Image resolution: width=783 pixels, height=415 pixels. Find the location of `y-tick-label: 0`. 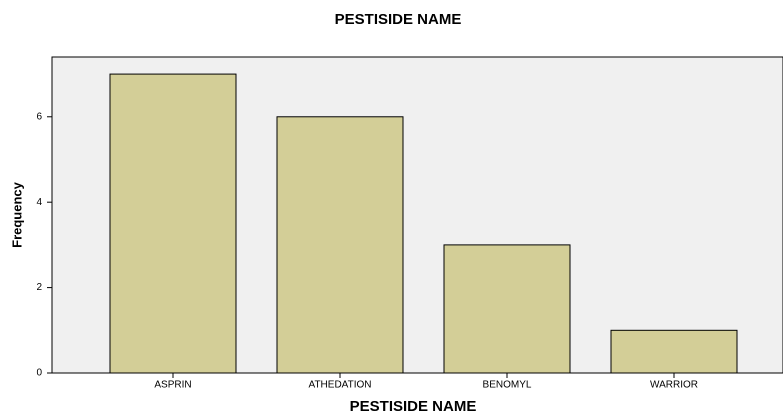

y-tick-label: 0 is located at coordinates (39, 373).